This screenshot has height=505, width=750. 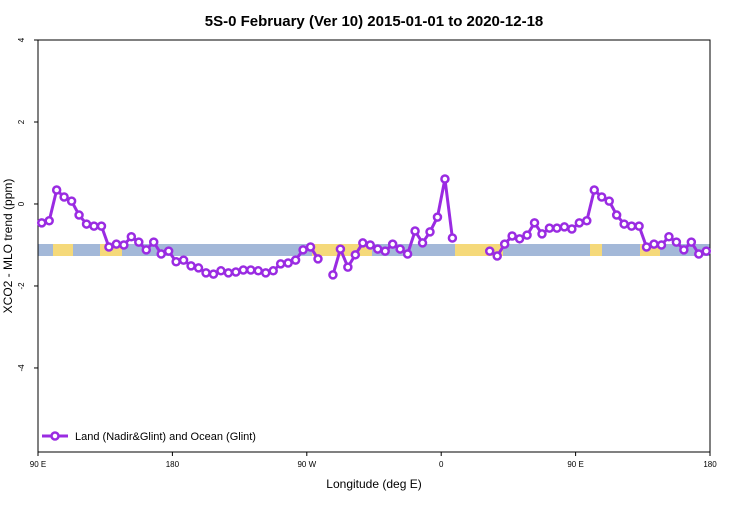 What do you see at coordinates (373, 484) in the screenshot?
I see `x-axis-label: Longitude (deg E)` at bounding box center [373, 484].